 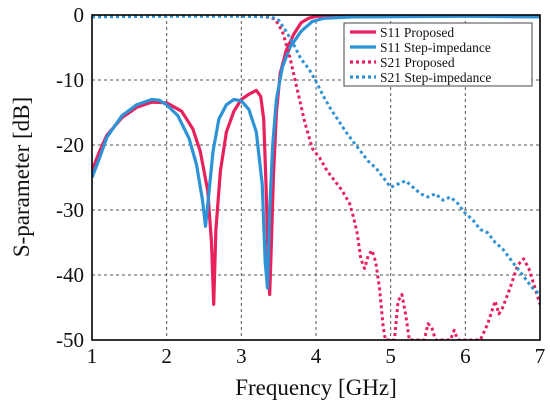 What do you see at coordinates (540, 356) in the screenshot?
I see `x-tick-label: 7` at bounding box center [540, 356].